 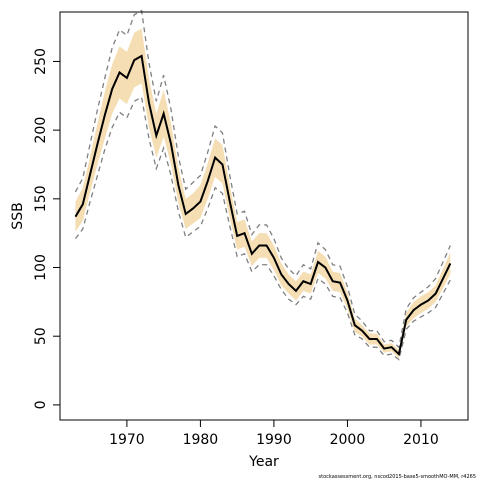 What do you see at coordinates (41, 404) in the screenshot?
I see `y-tick-label: 0` at bounding box center [41, 404].